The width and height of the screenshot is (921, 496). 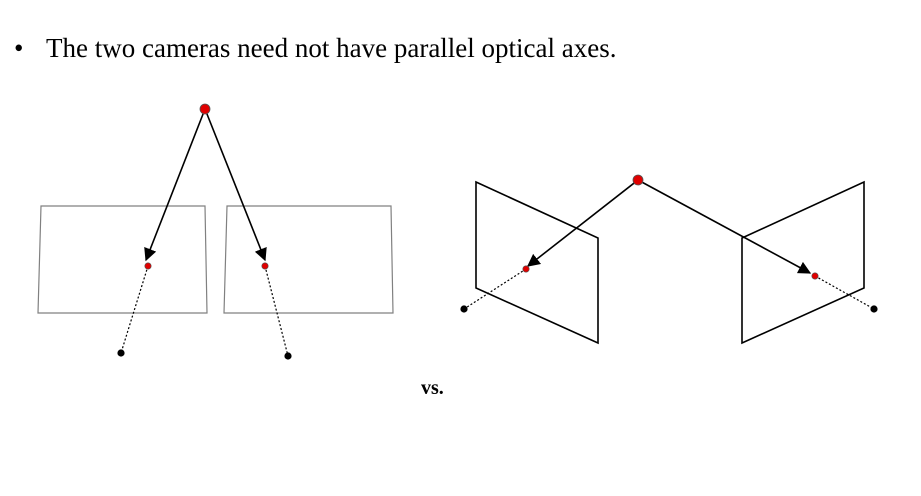 What do you see at coordinates (582, 223) in the screenshot?
I see `left-tilted-projection-ray` at bounding box center [582, 223].